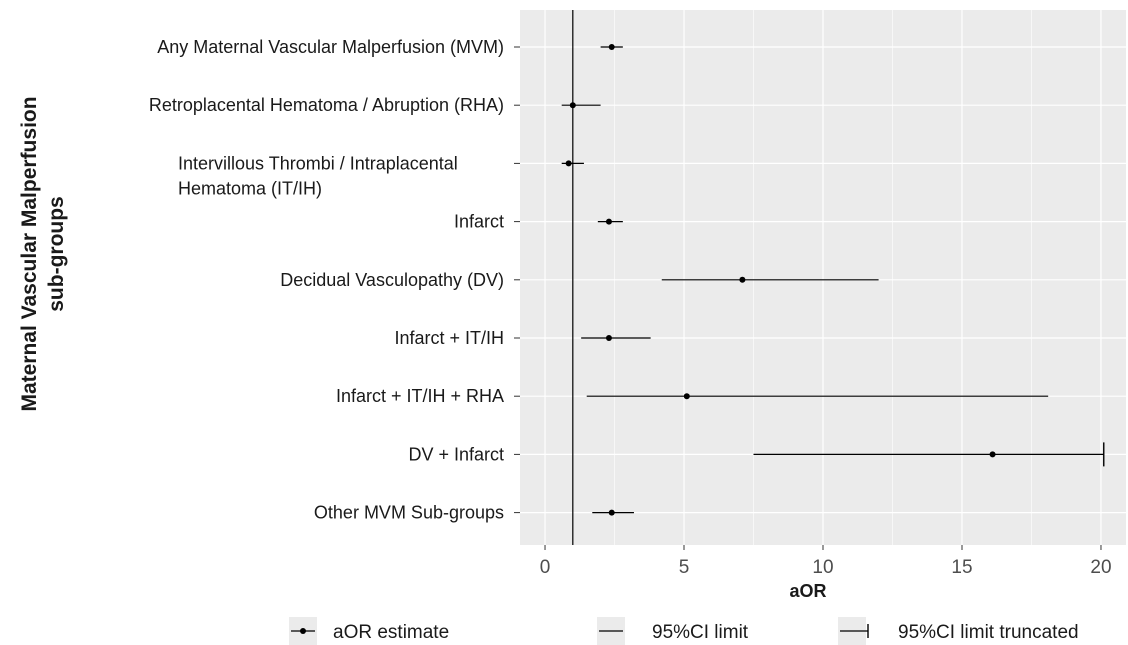  I want to click on category-label-line: Any Maternal Vascular Malperfusion (MVM), so click(330, 47).